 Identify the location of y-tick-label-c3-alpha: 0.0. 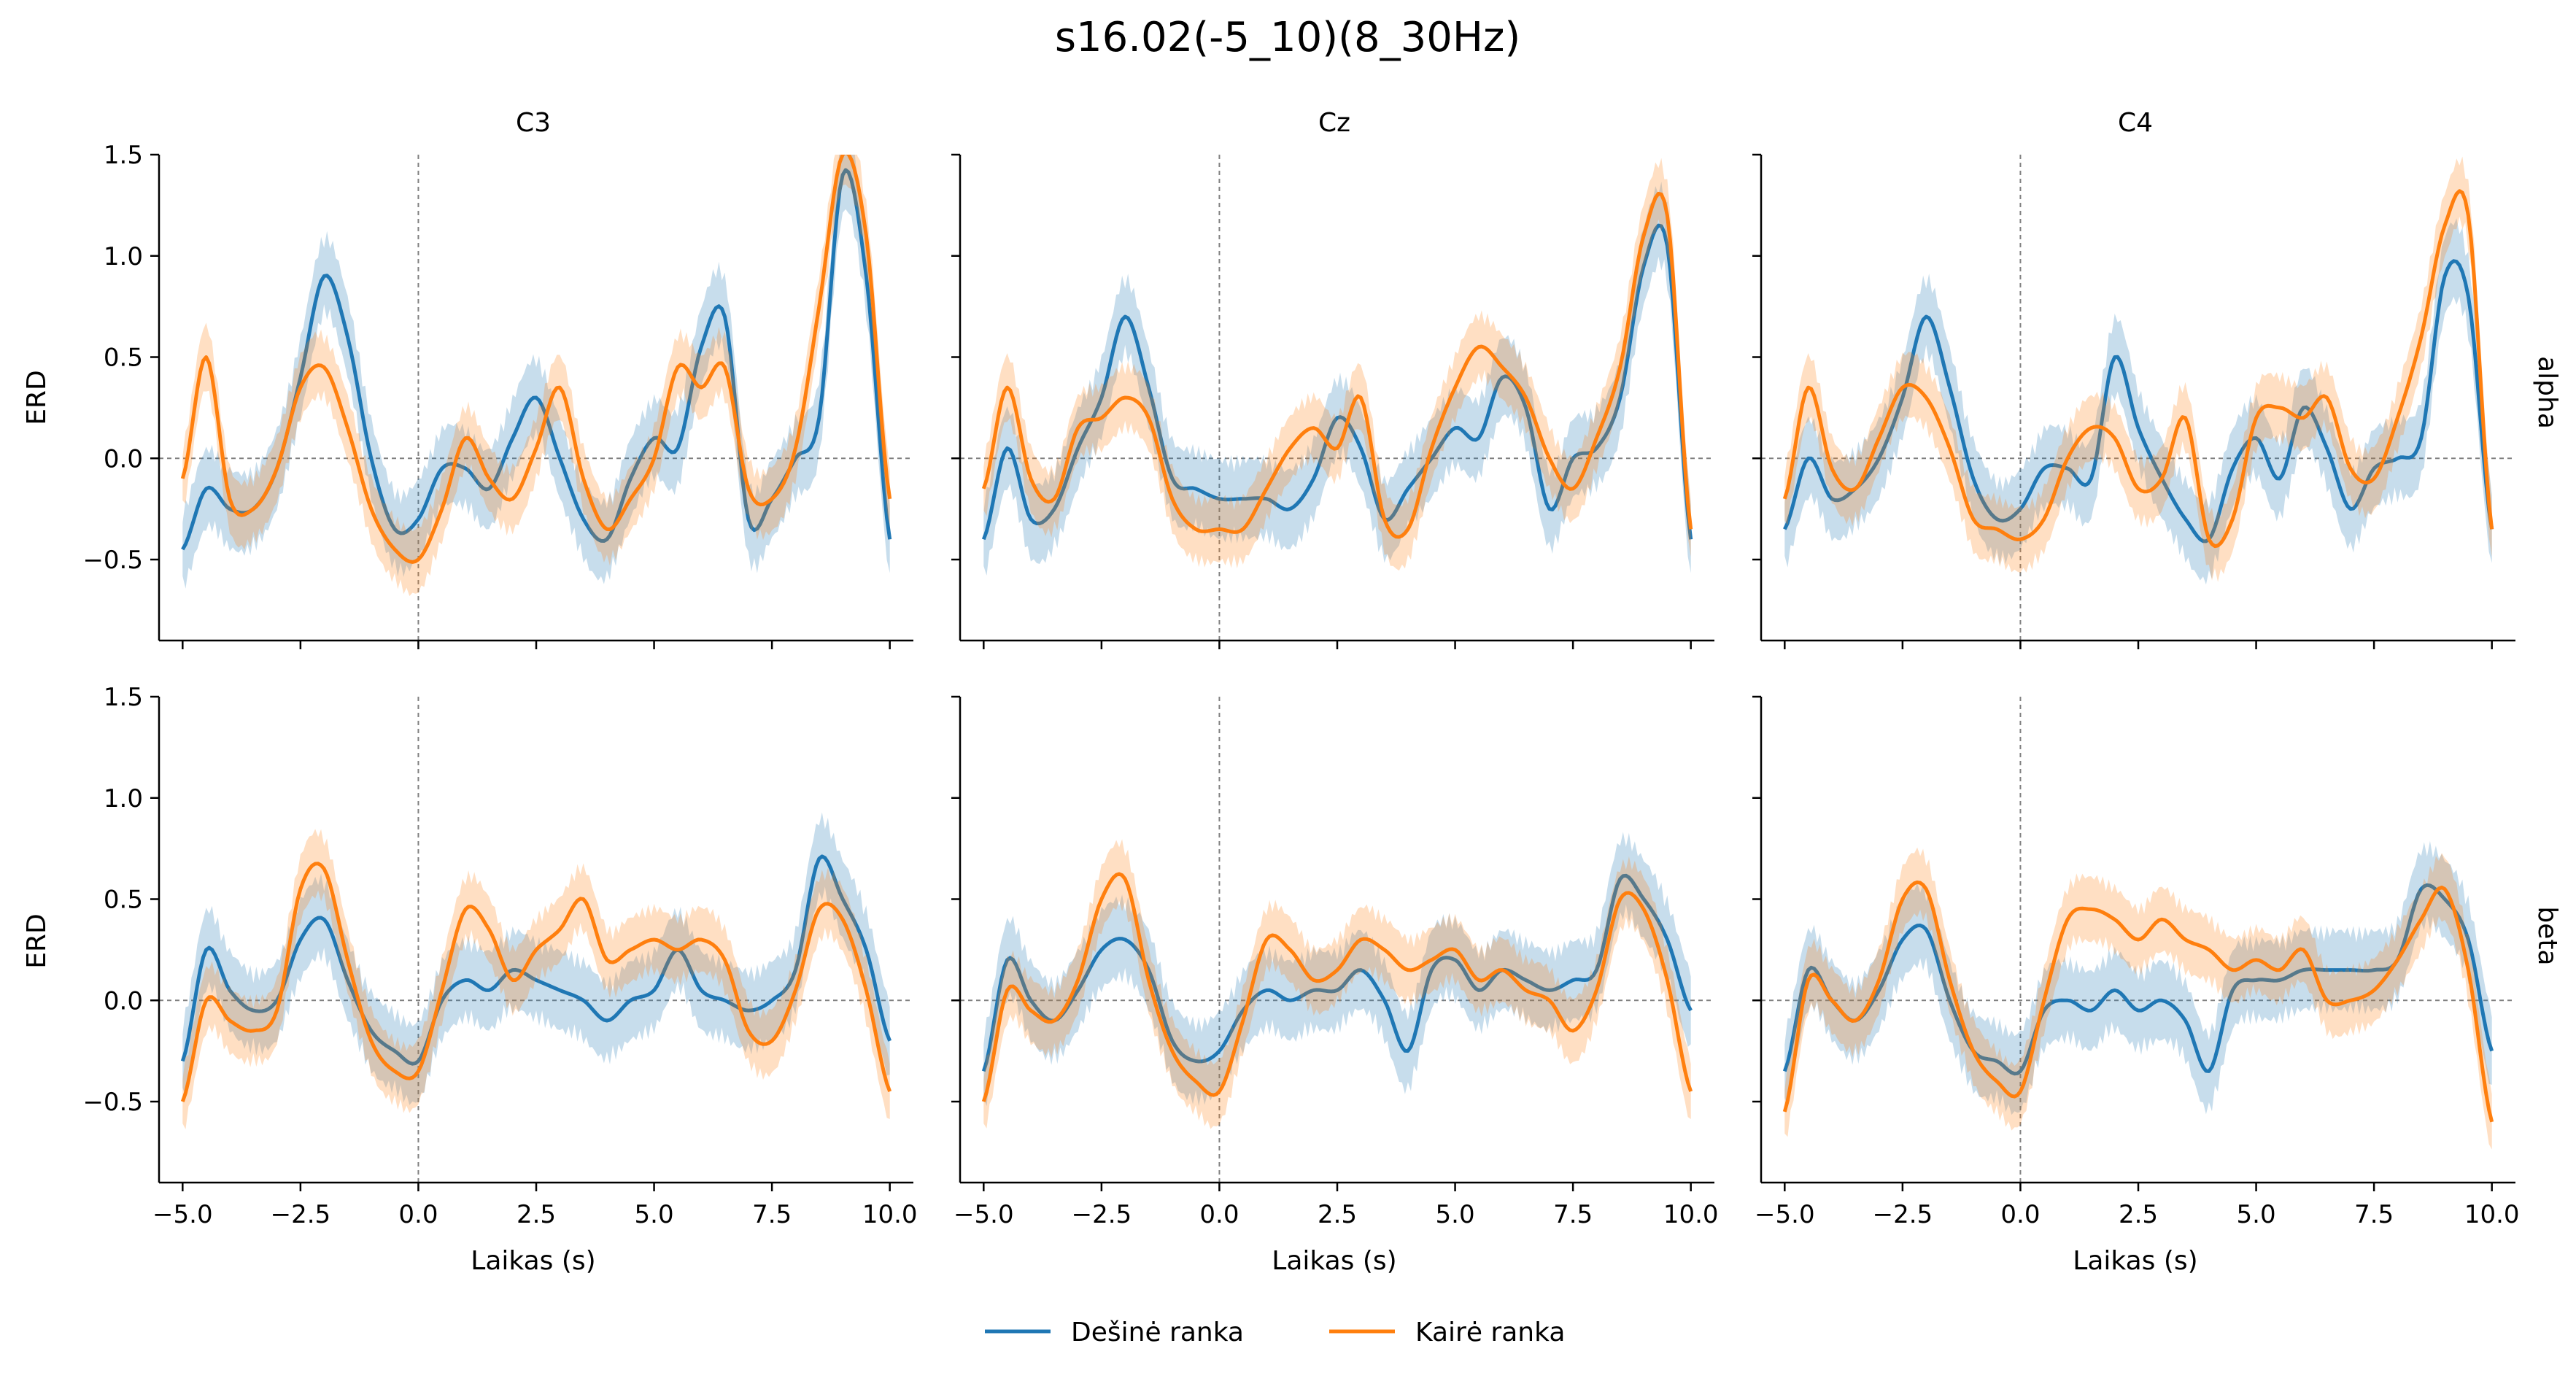
(123, 458).